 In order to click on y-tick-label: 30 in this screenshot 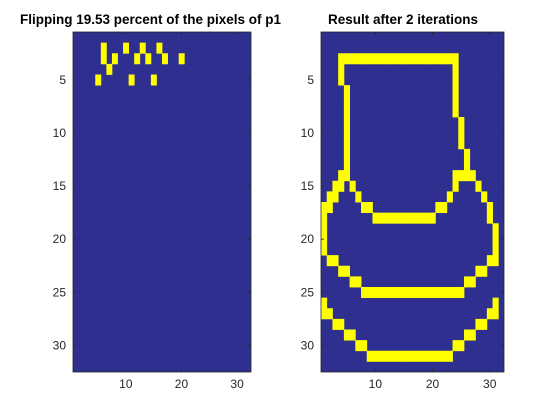, I will do `click(308, 345)`.